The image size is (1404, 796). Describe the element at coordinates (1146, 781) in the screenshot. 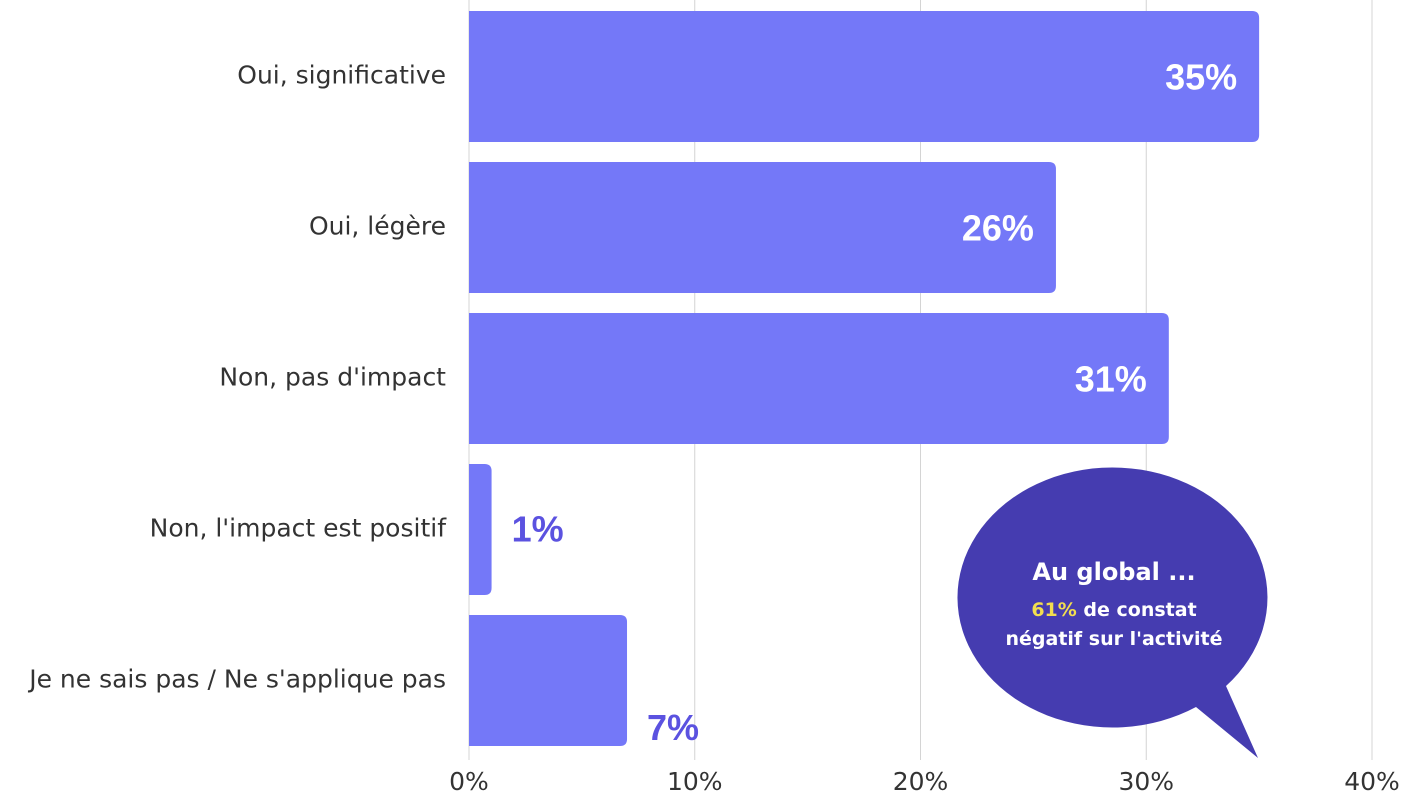

I see `x-tick-label: 30%` at that location.